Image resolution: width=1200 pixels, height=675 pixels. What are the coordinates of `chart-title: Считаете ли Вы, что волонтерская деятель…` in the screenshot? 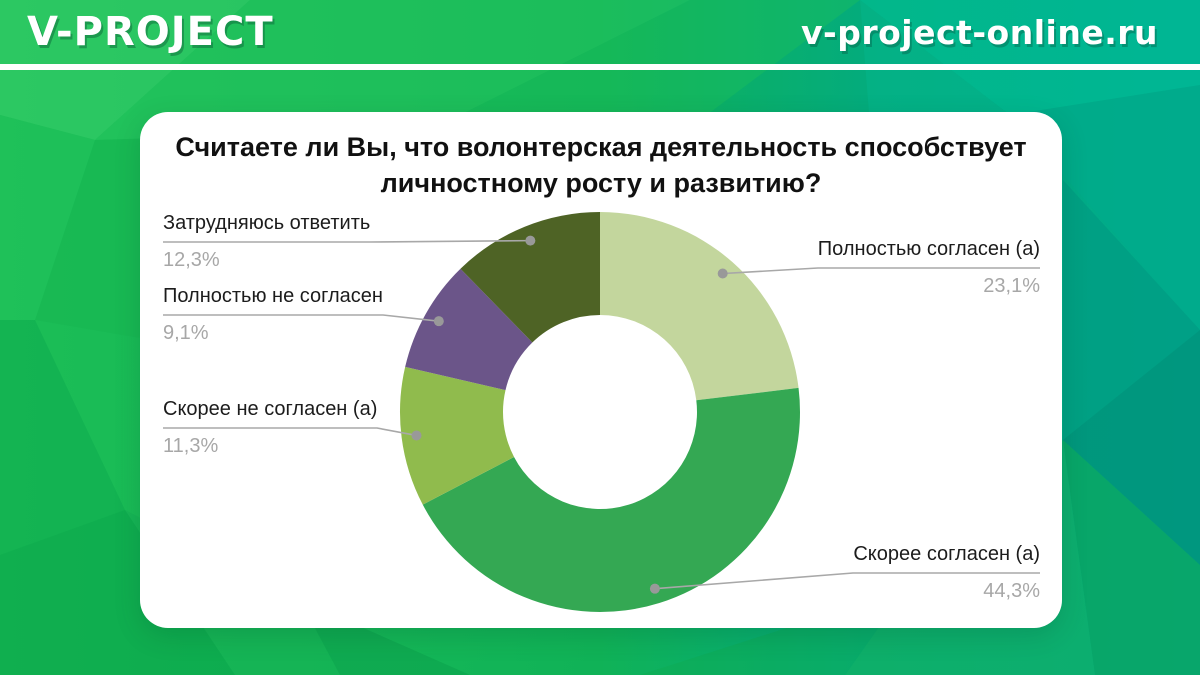 It's located at (601, 165).